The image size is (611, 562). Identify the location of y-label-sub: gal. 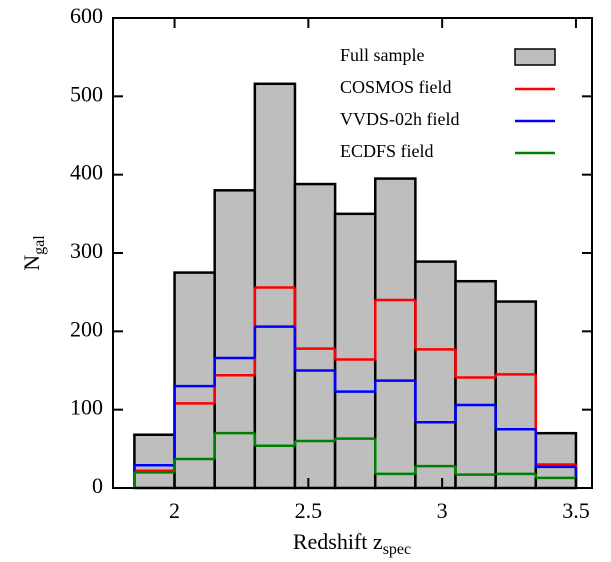
(39, 245).